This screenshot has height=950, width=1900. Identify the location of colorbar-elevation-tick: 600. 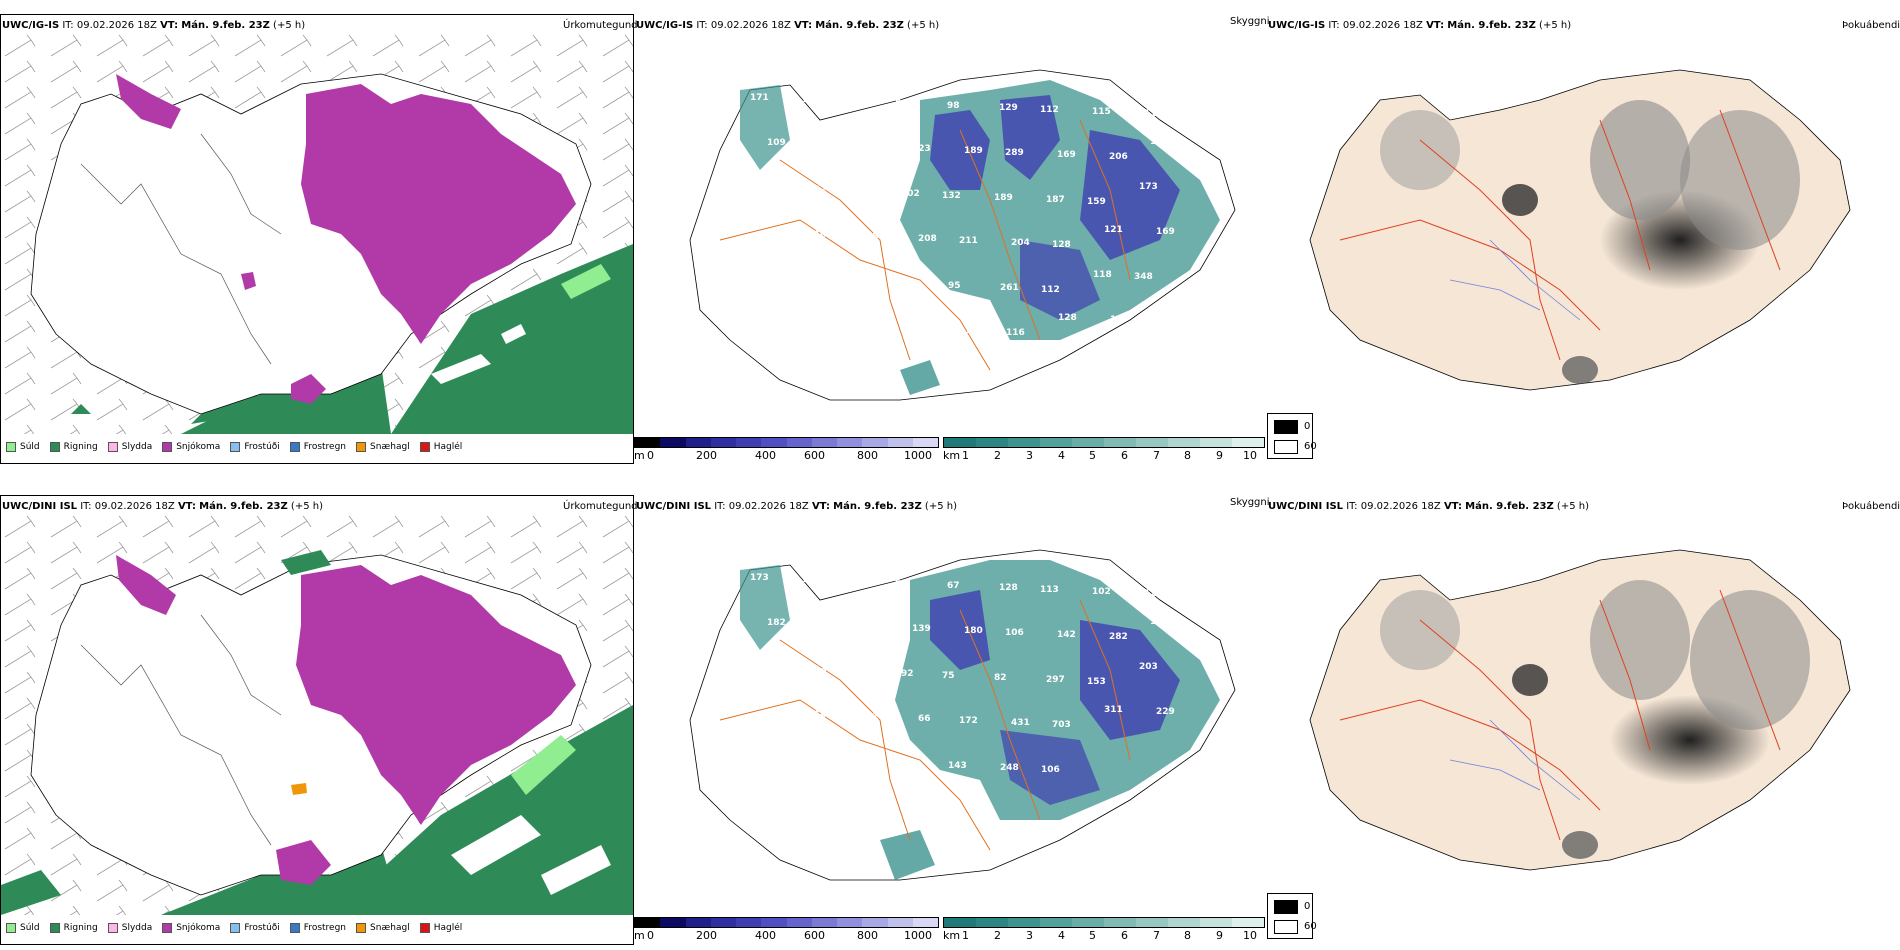
(814, 935).